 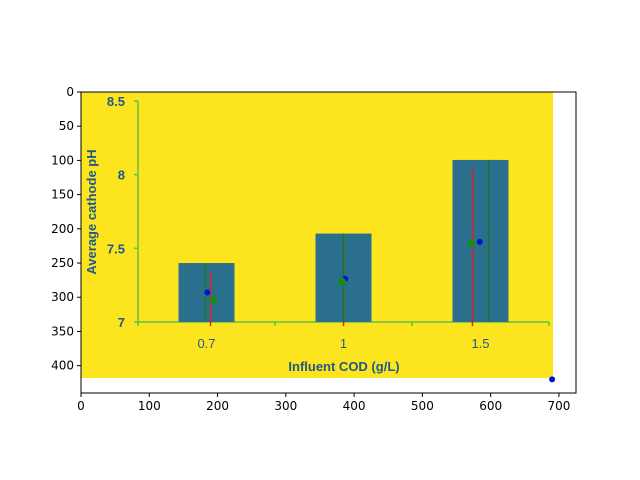 I want to click on outer-y-tick-label: 400, so click(x=62, y=366).